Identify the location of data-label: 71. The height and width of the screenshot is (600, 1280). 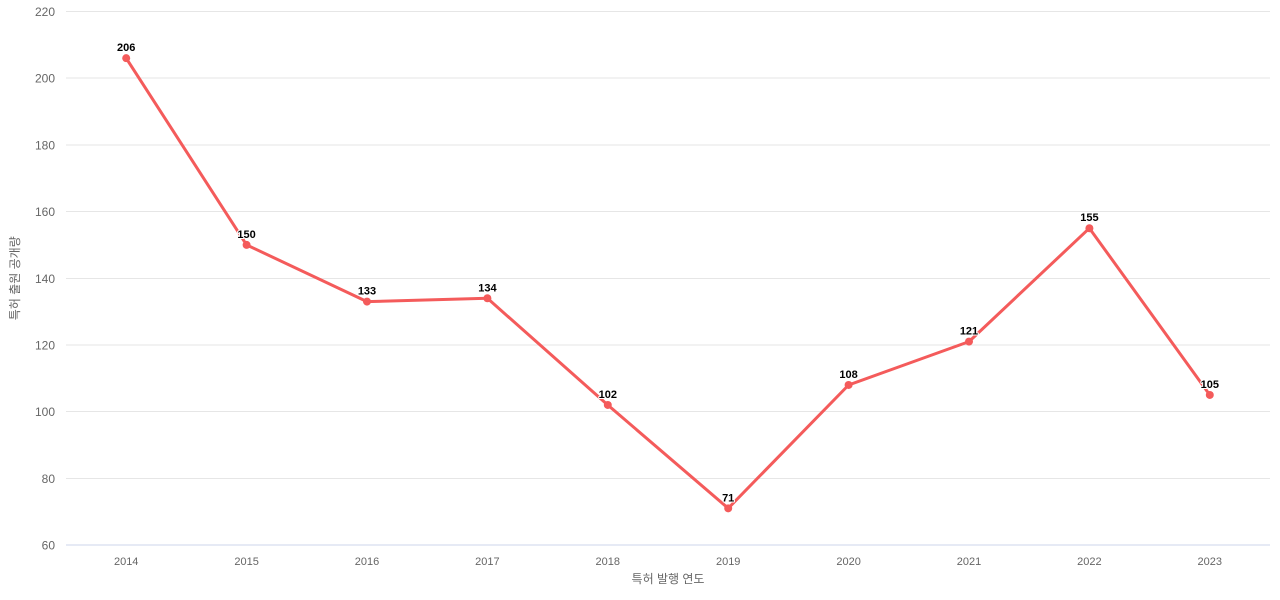
(728, 498).